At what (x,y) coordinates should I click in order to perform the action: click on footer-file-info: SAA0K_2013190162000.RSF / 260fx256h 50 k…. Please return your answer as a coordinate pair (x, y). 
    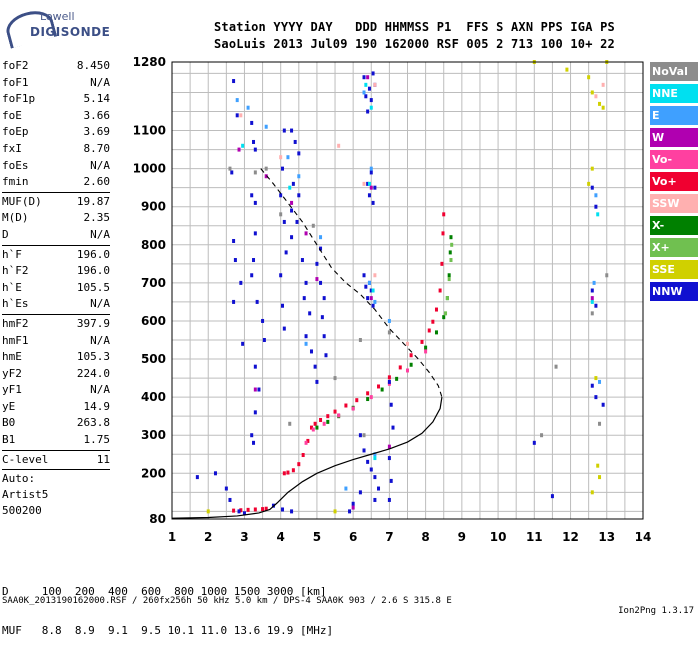
    Looking at the image, I should click on (227, 601).